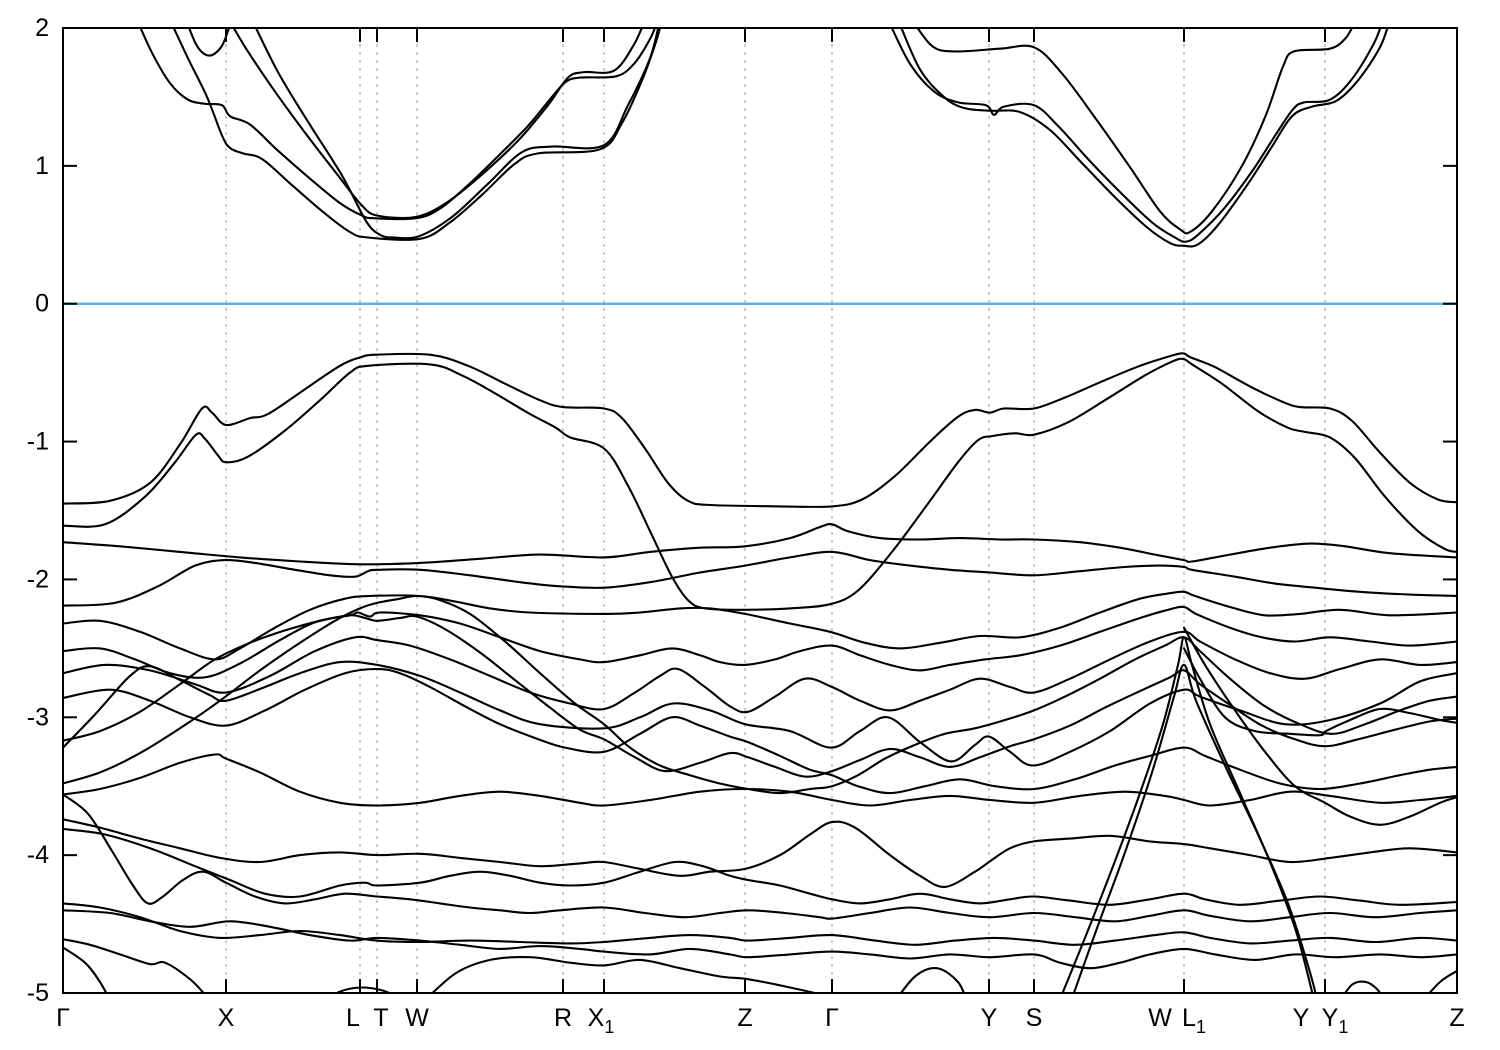  What do you see at coordinates (38, 579) in the screenshot?
I see `y-tick-label: -2` at bounding box center [38, 579].